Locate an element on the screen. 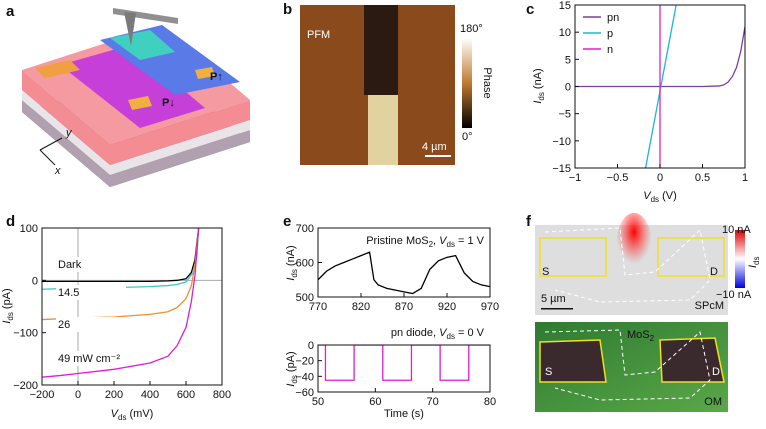 The image size is (766, 429). x-tick-label: −1 is located at coordinates (575, 178).